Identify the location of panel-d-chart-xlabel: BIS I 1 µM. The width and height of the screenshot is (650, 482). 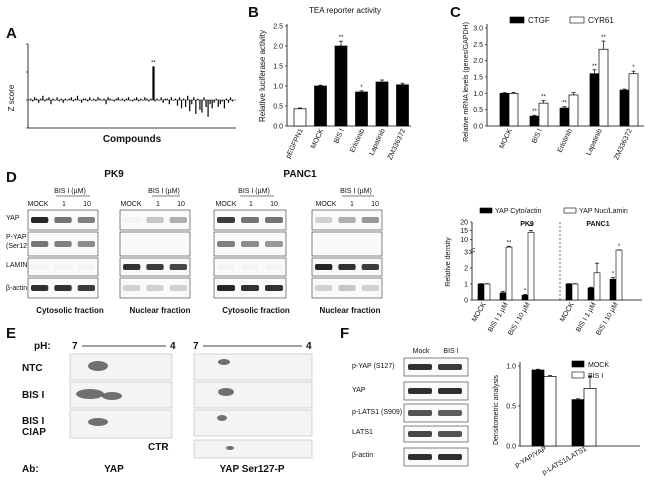
(586, 317).